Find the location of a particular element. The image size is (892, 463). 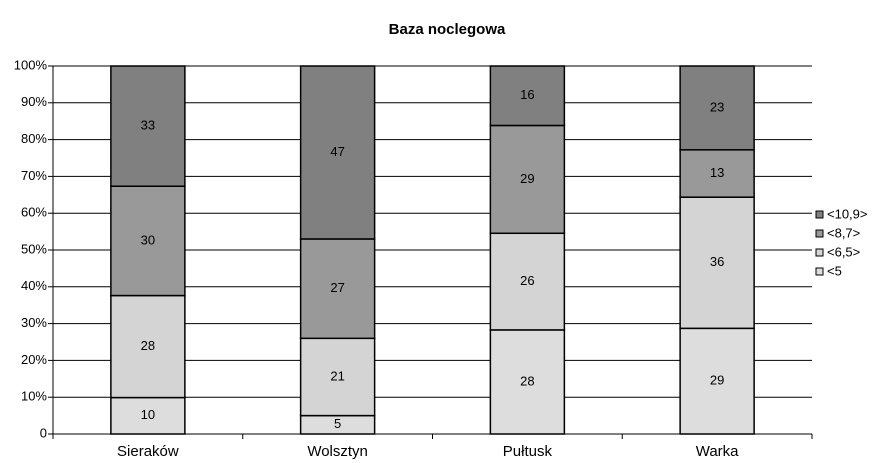

data-label: 30 is located at coordinates (148, 239).